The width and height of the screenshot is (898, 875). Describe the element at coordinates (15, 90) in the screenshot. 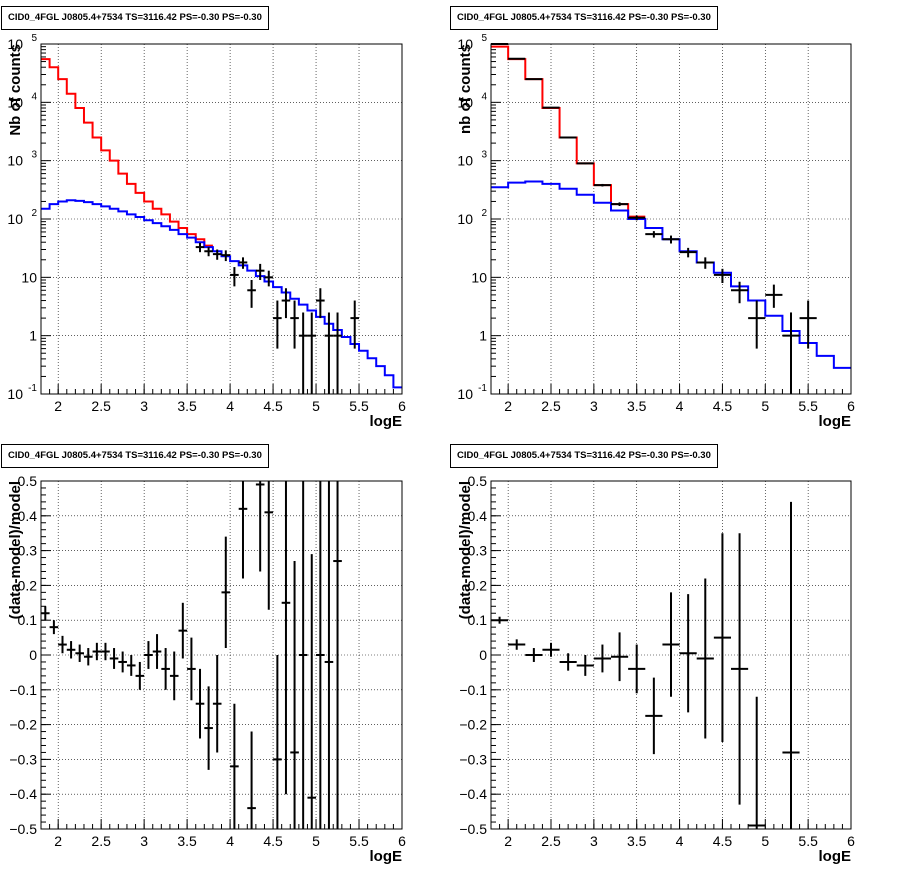

I see `y-axis-label: Nb of counts` at that location.